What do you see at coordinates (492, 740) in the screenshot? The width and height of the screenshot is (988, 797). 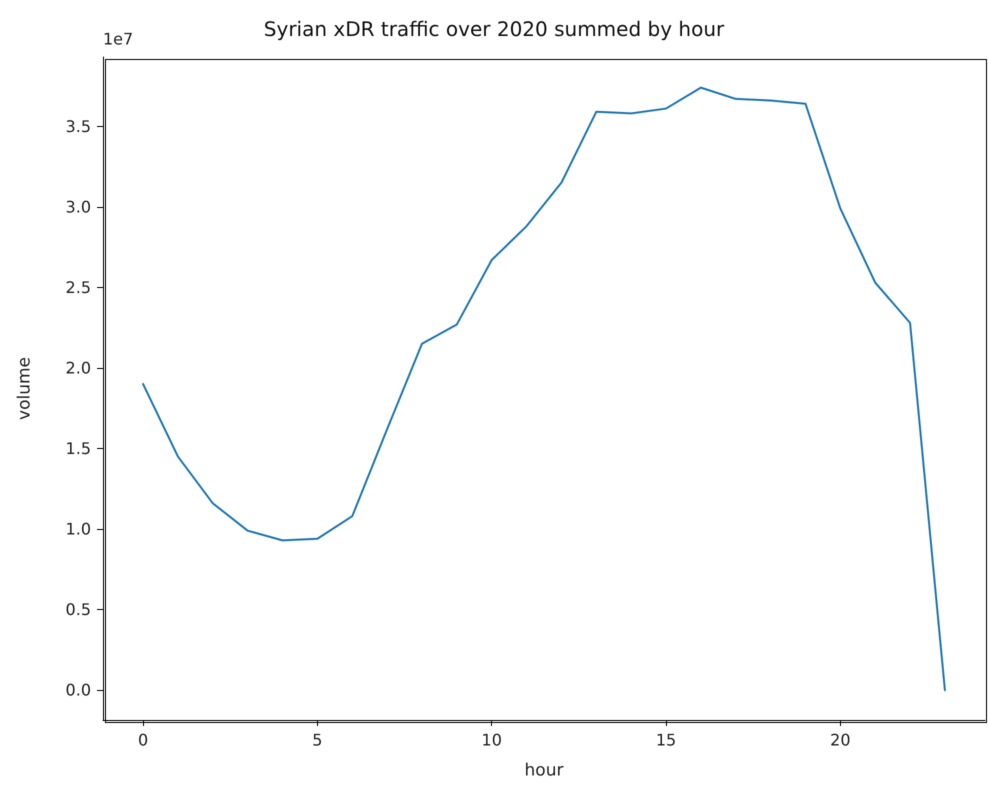 I see `x-tick-label: 10` at bounding box center [492, 740].